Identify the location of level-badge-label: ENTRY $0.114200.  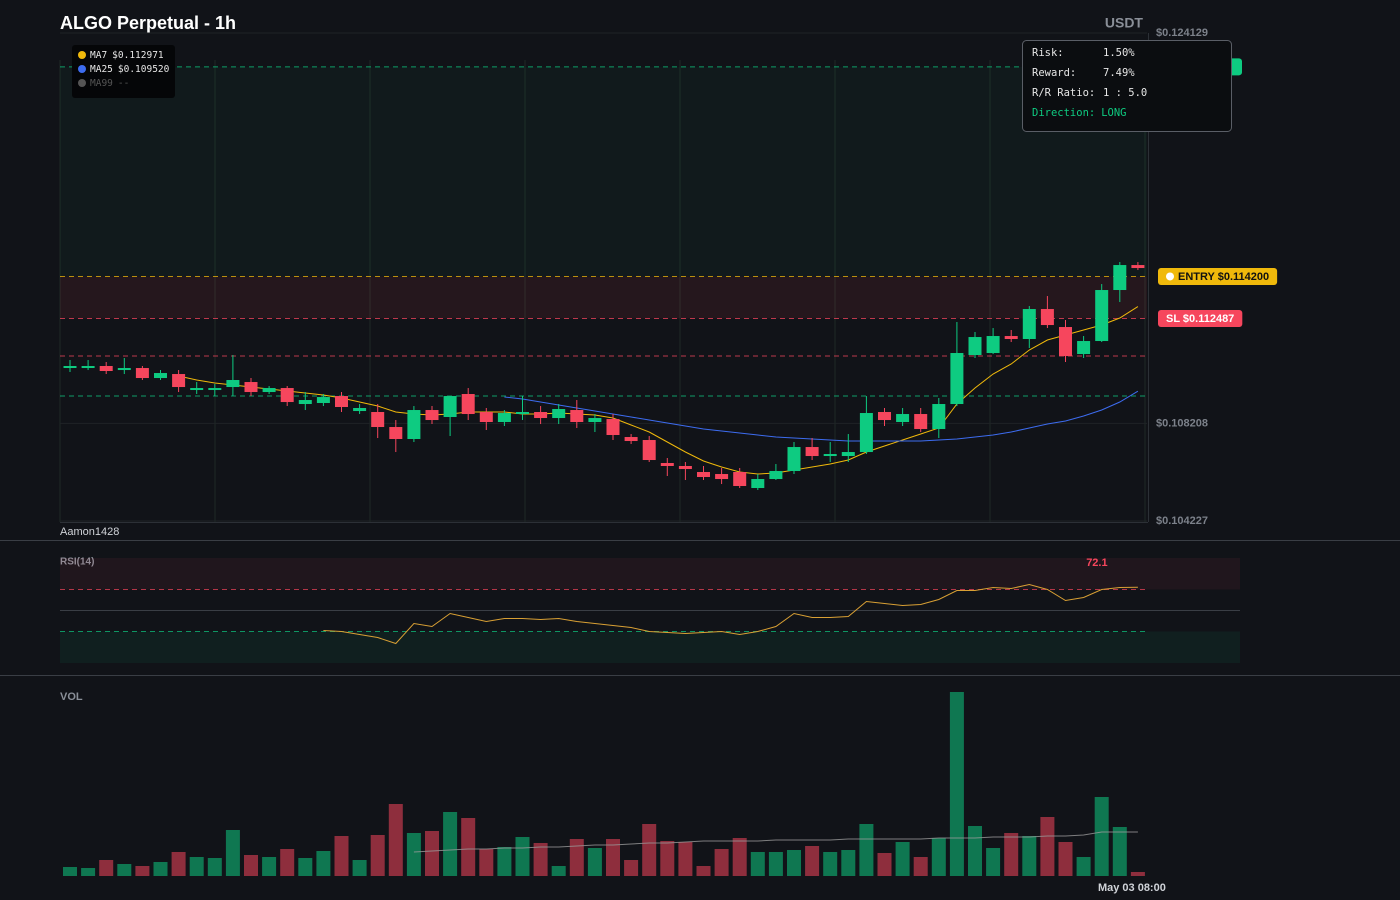
(1223, 277).